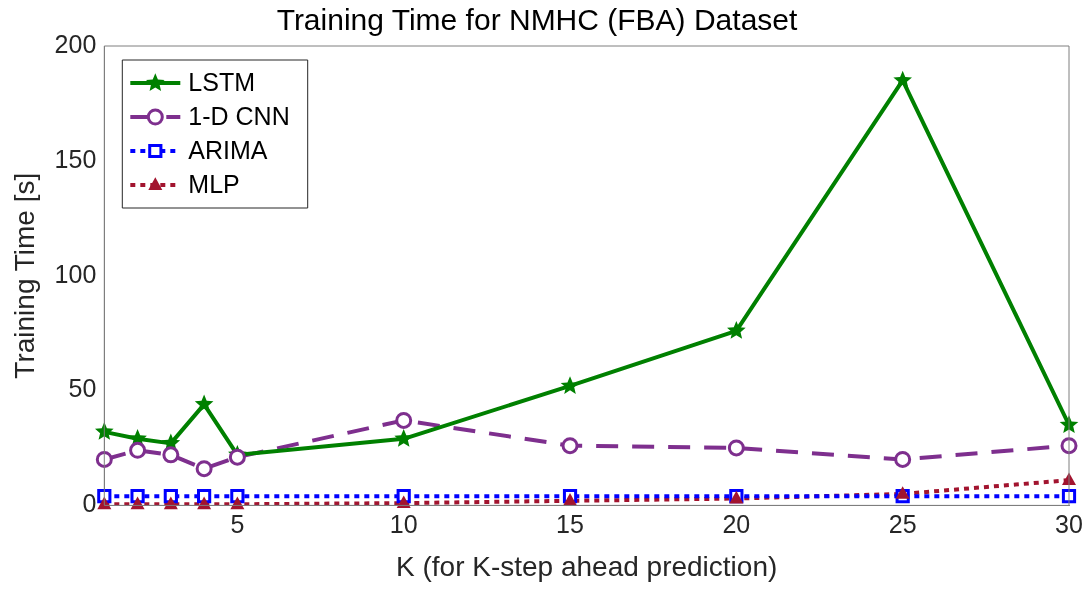  What do you see at coordinates (228, 149) in the screenshot?
I see `legend-label: ARIMA` at bounding box center [228, 149].